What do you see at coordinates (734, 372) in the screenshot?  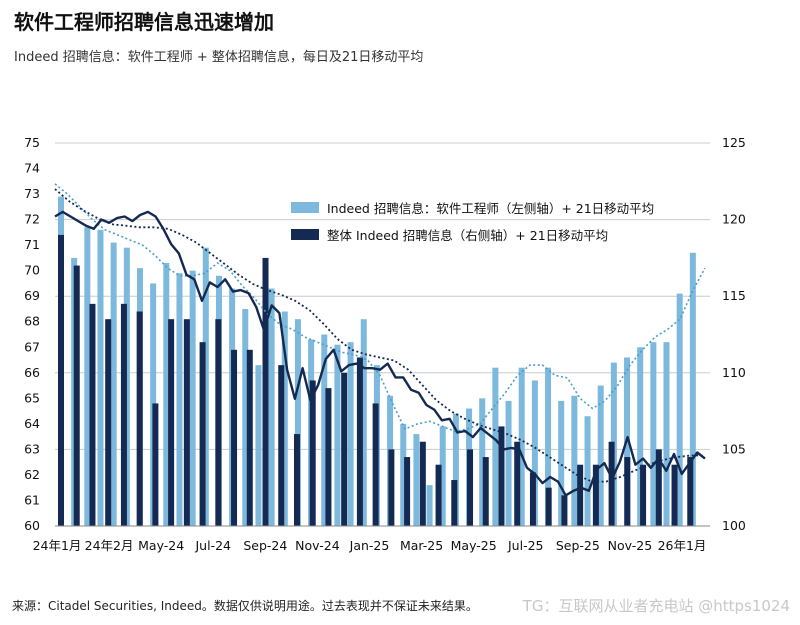 I see `right-axis-tick-label: 110` at bounding box center [734, 372].